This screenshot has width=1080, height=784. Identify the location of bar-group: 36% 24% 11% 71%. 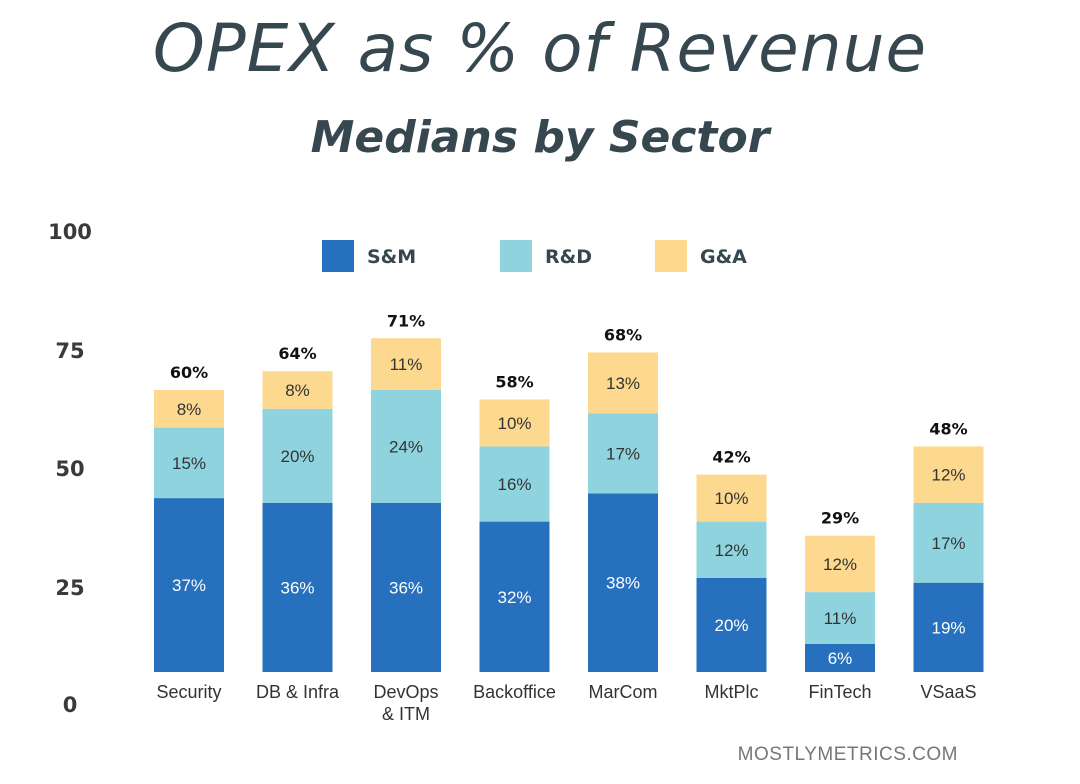
(406, 491).